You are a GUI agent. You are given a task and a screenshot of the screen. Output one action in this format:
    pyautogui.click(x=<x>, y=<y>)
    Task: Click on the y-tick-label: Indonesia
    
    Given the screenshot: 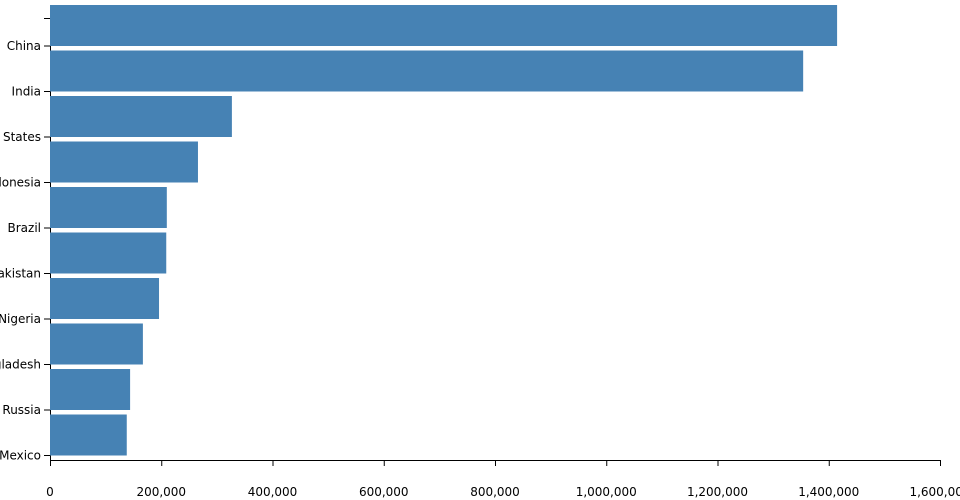 What is the action you would take?
    pyautogui.click(x=20, y=183)
    